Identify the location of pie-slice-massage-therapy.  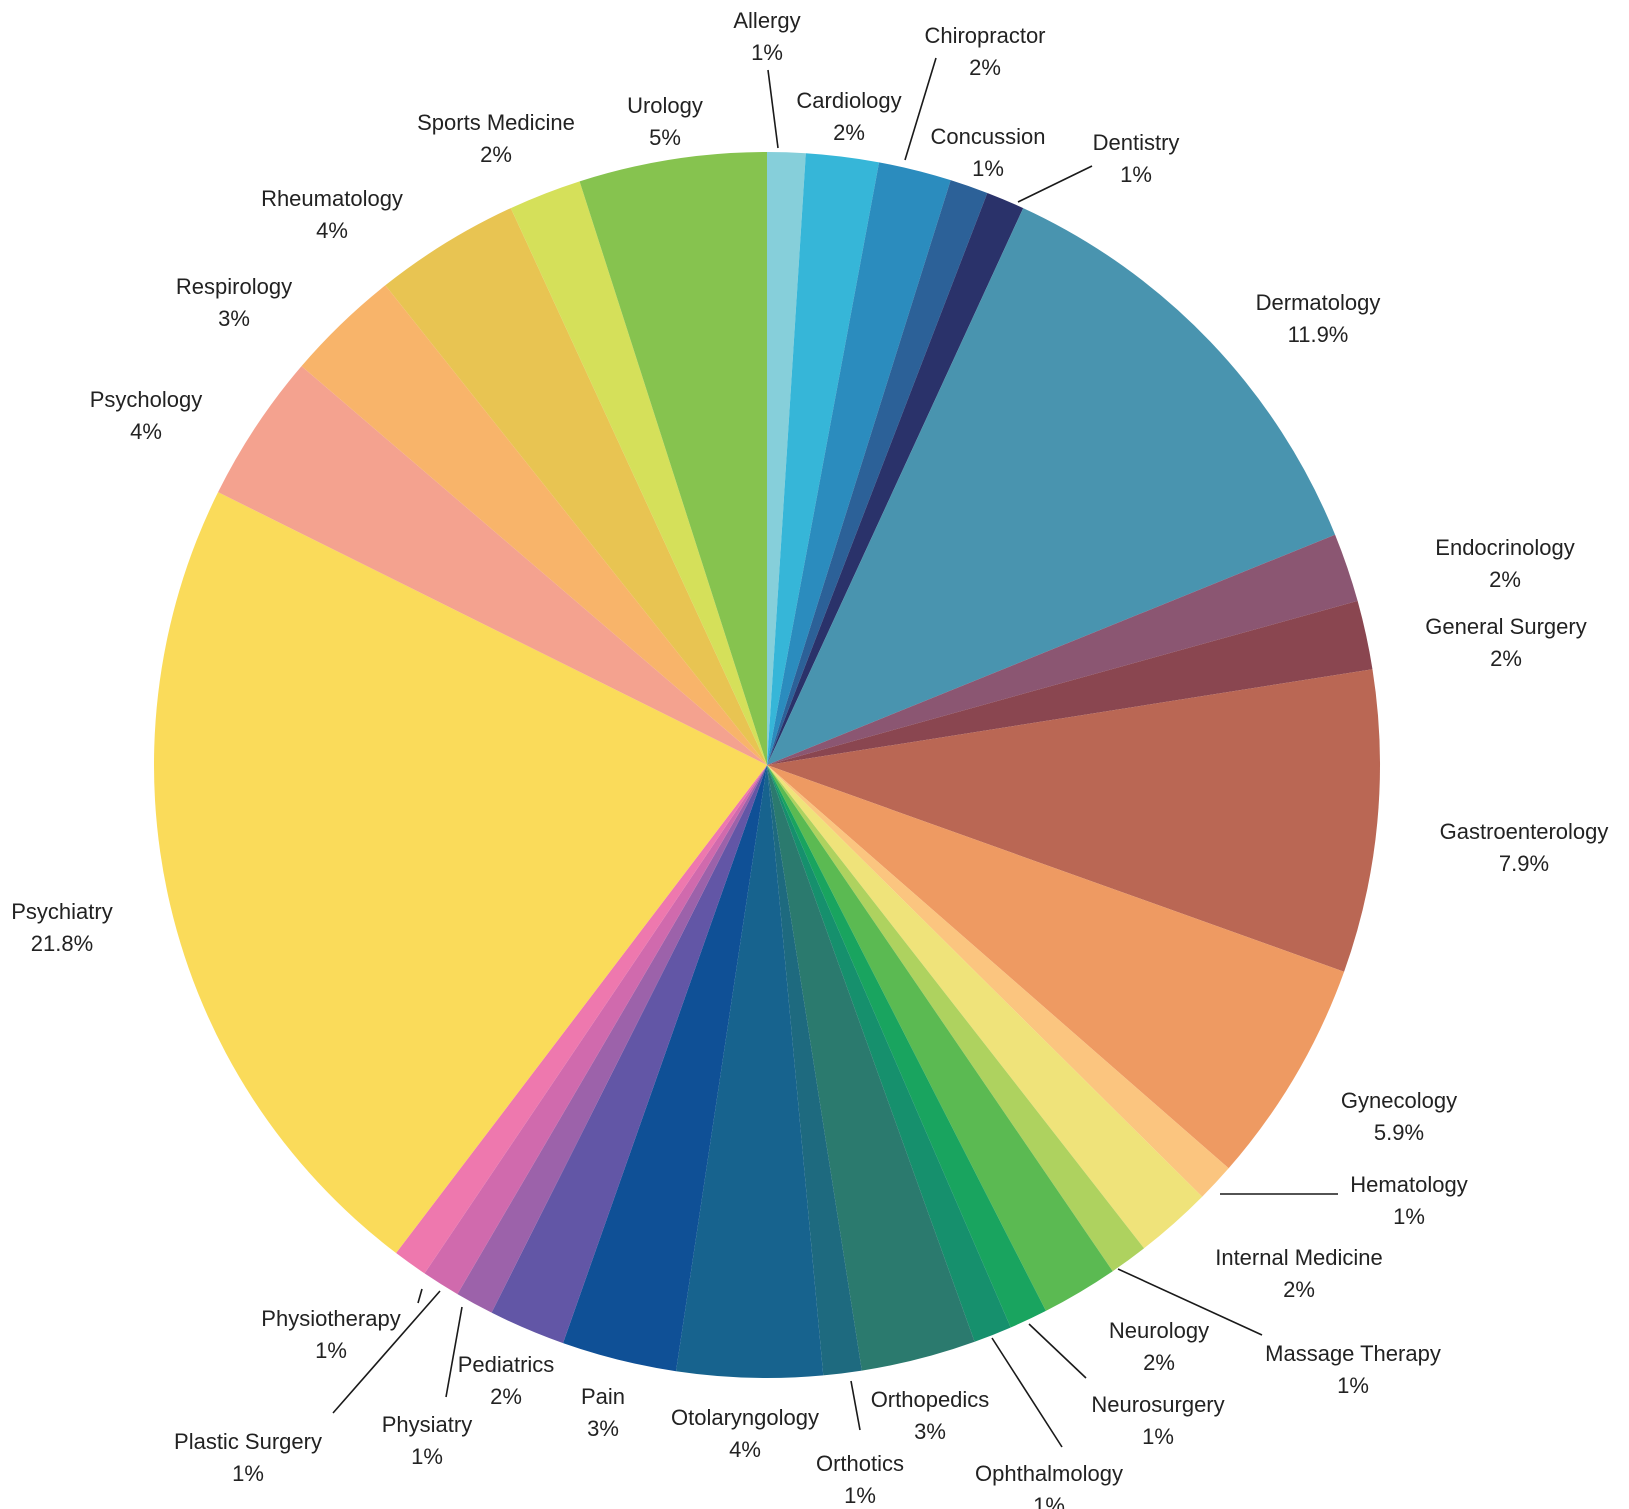
(956, 1018).